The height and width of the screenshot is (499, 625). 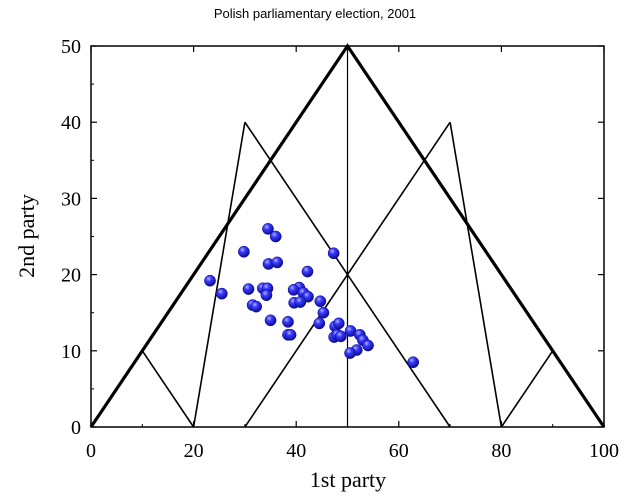 I want to click on y-tick-label: 0, so click(x=76, y=428).